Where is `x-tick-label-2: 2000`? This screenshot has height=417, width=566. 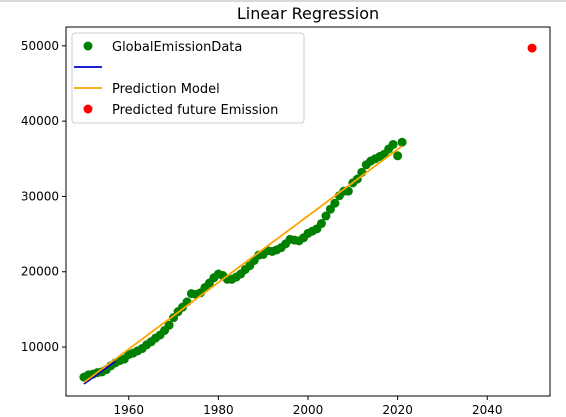 x-tick-label-2: 2000 is located at coordinates (308, 410).